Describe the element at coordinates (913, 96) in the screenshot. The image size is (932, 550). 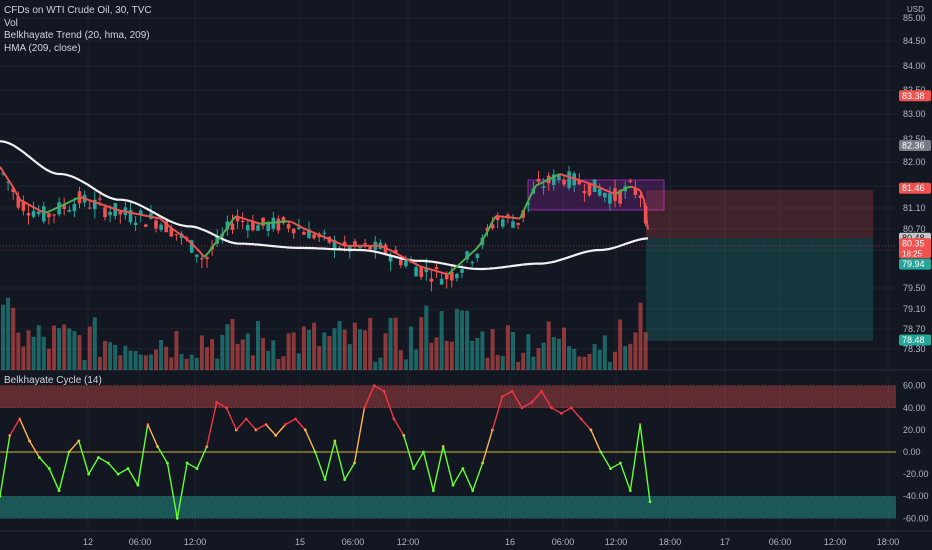
I see `price-badge-label: 83.38` at that location.